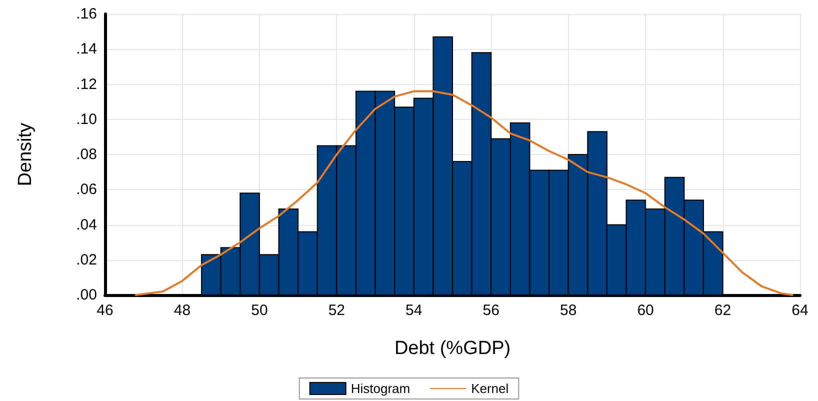 The height and width of the screenshot is (401, 818). Describe the element at coordinates (723, 310) in the screenshot. I see `x-tick-label: 62` at that location.